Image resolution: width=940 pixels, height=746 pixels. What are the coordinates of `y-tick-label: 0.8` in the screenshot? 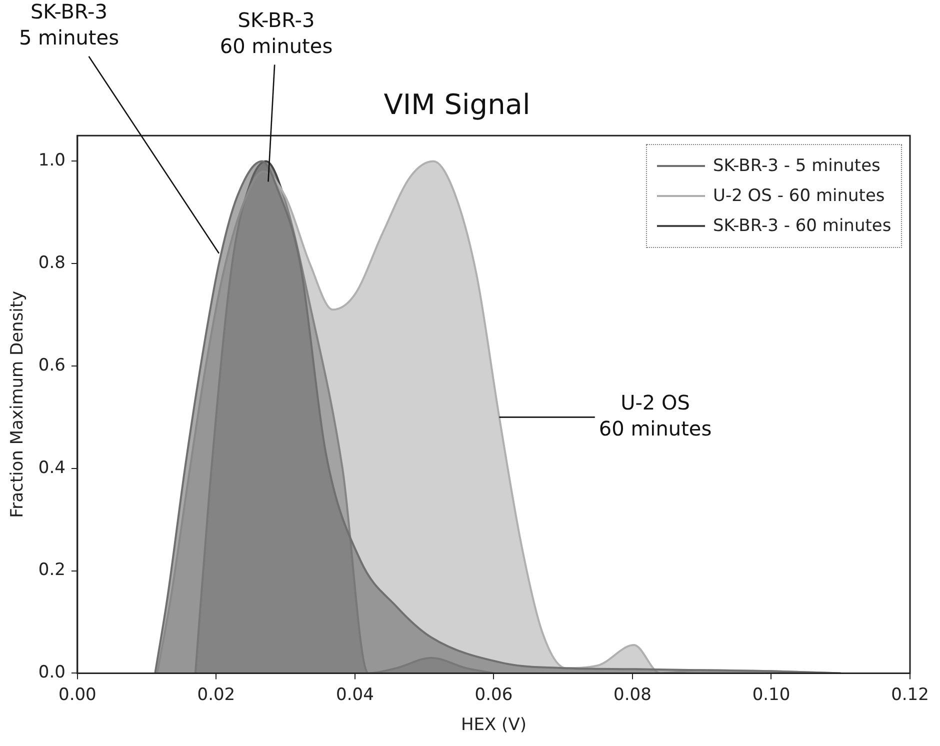 It's located at (52, 263).